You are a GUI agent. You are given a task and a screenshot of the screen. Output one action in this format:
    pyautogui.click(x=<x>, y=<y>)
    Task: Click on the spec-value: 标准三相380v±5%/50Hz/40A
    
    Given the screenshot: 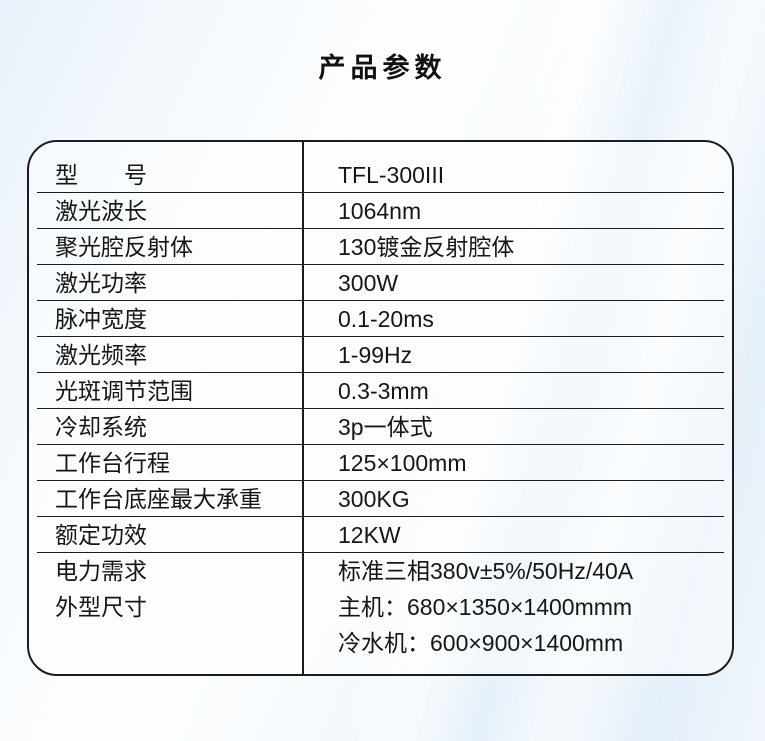 What is the action you would take?
    pyautogui.click(x=486, y=571)
    